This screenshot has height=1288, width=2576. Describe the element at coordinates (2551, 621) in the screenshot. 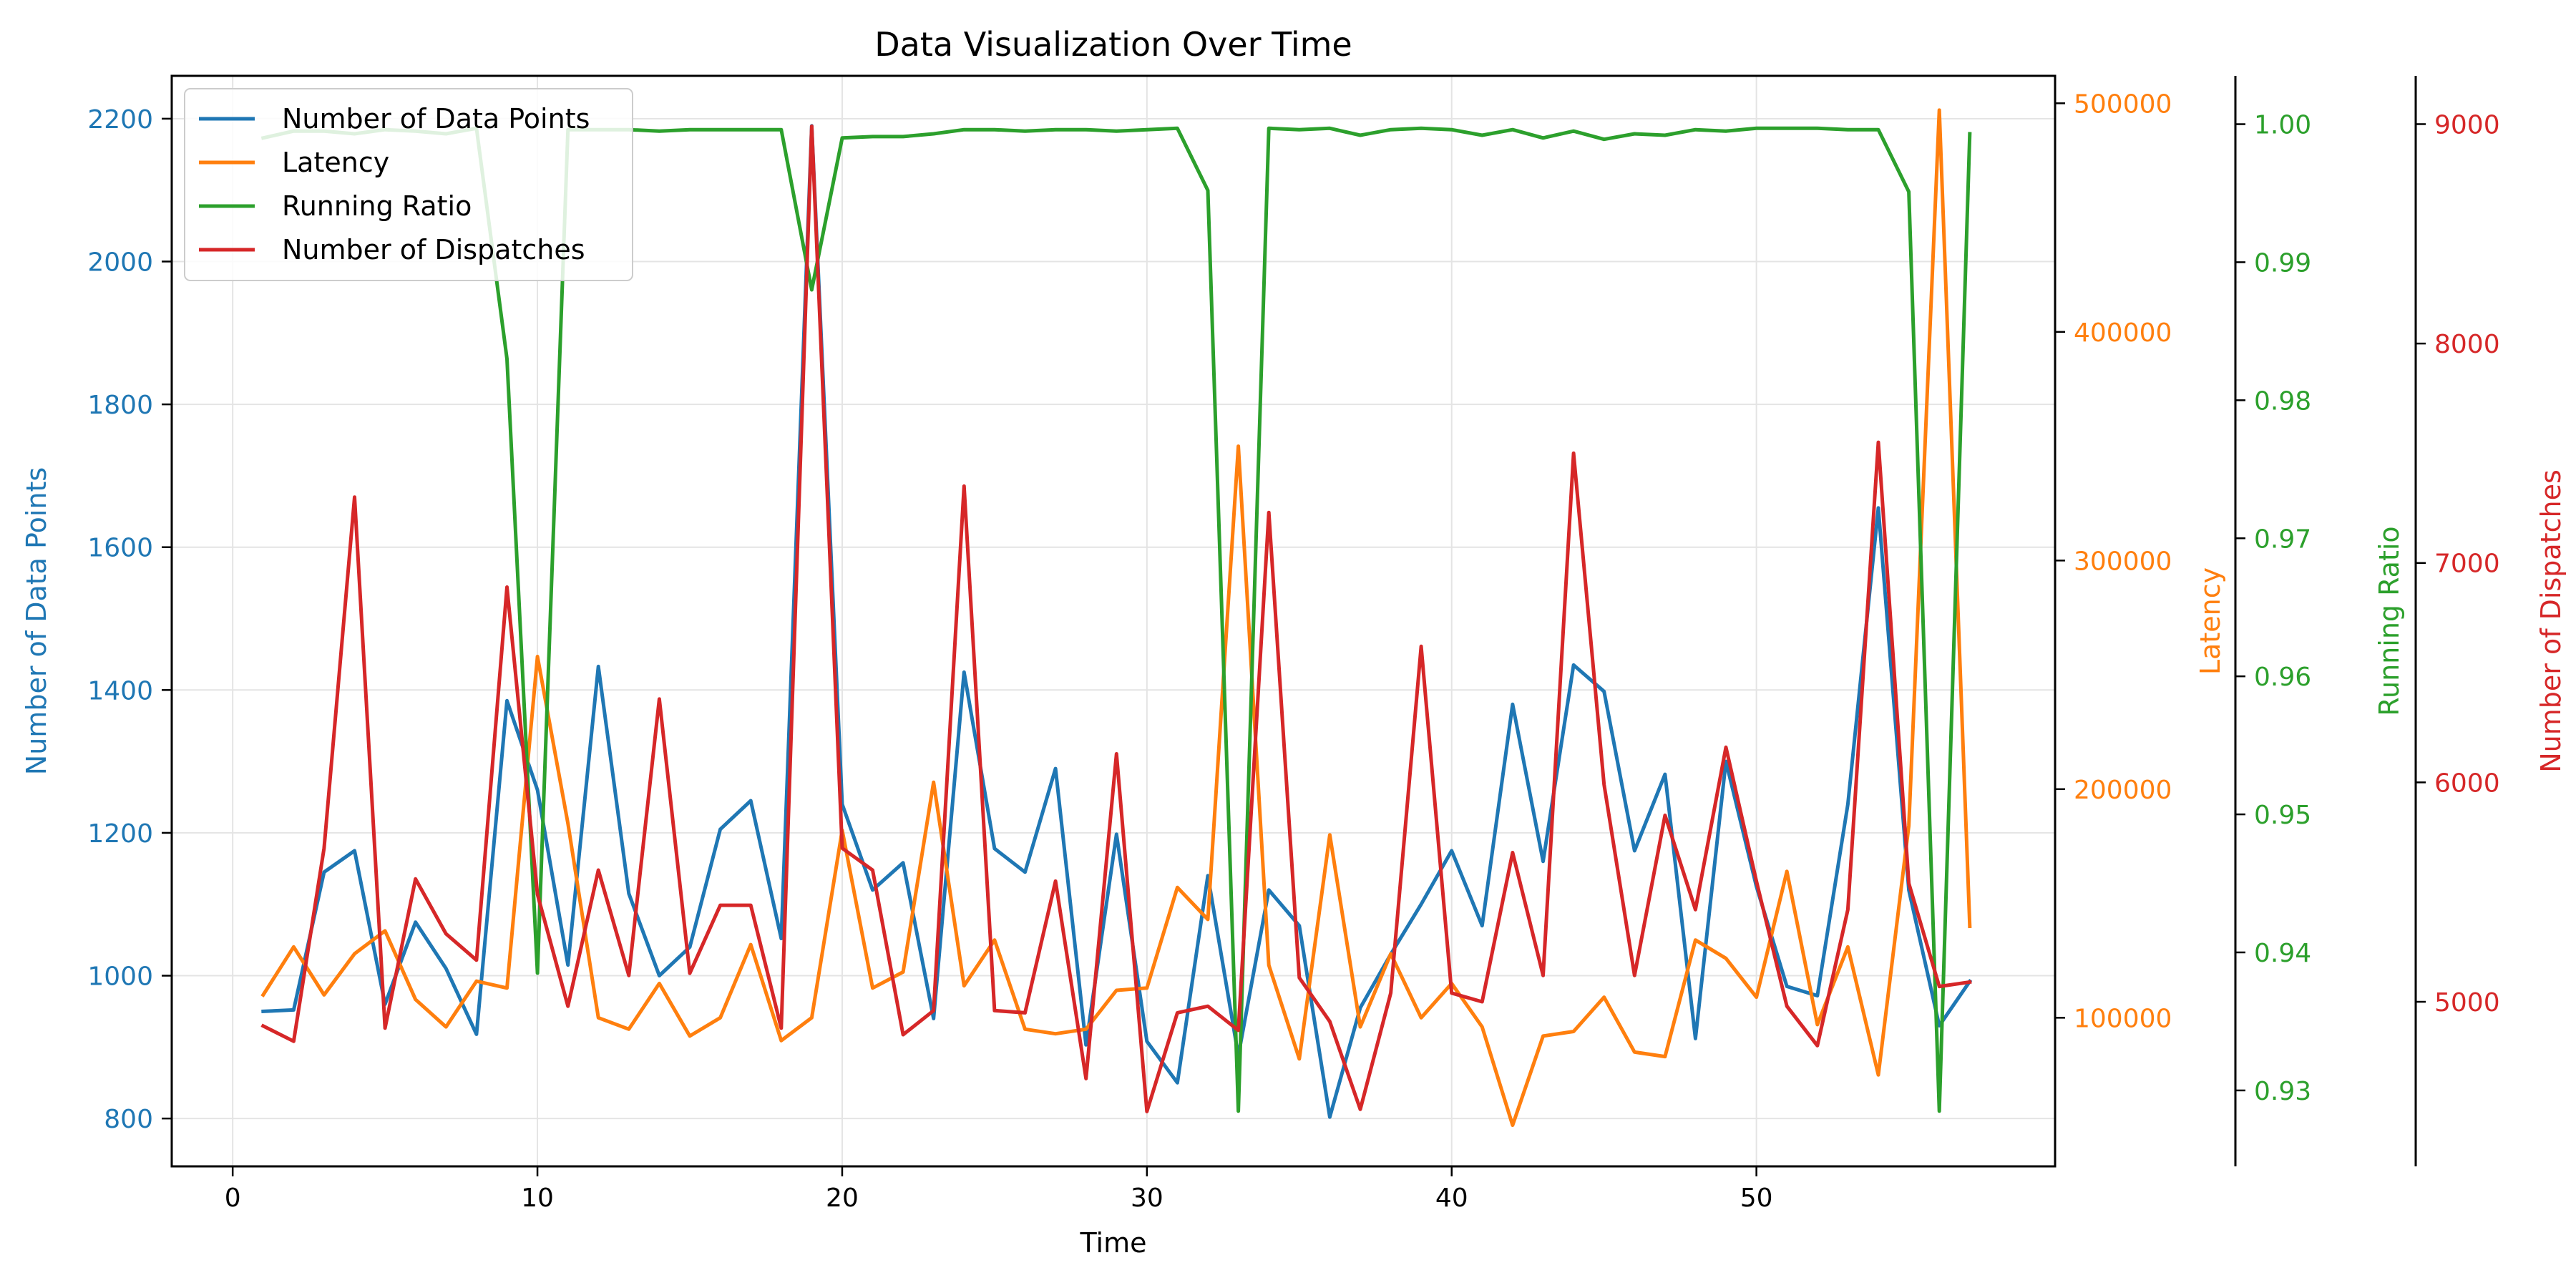

I see `y-axis-label-number-of-dispatches: Number of Dispatches` at that location.